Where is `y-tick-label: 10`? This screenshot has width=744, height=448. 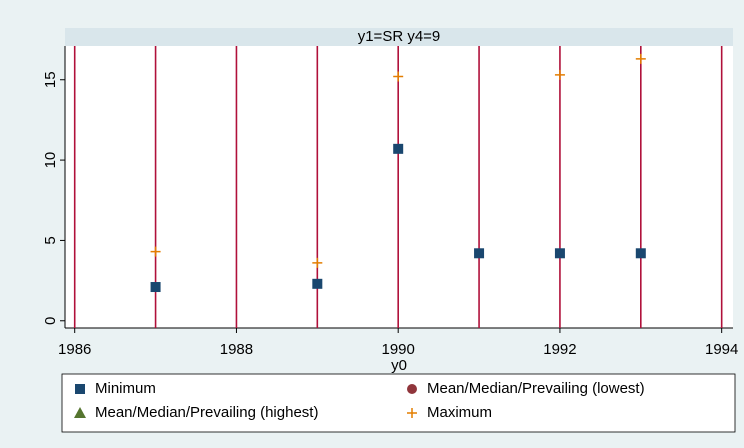
y-tick-label: 10 is located at coordinates (50, 160).